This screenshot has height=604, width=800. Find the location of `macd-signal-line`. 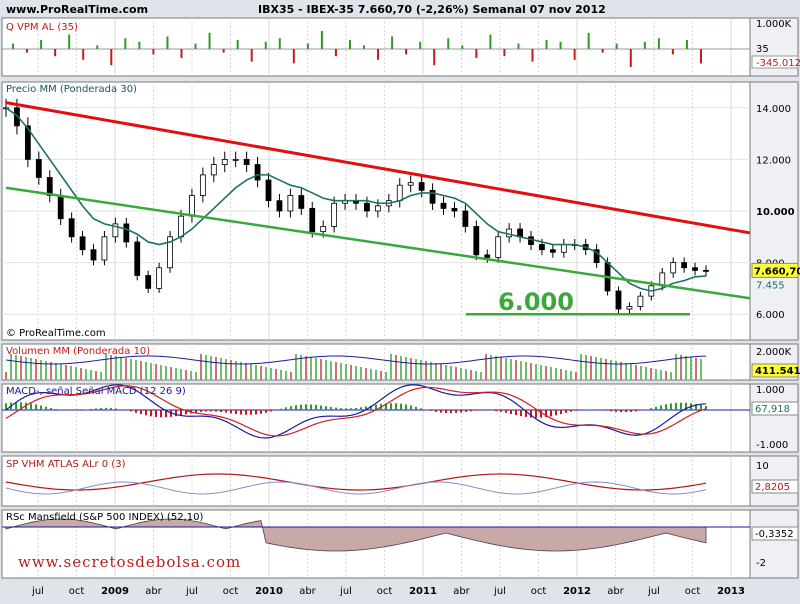

macd-signal-line is located at coordinates (356, 411).